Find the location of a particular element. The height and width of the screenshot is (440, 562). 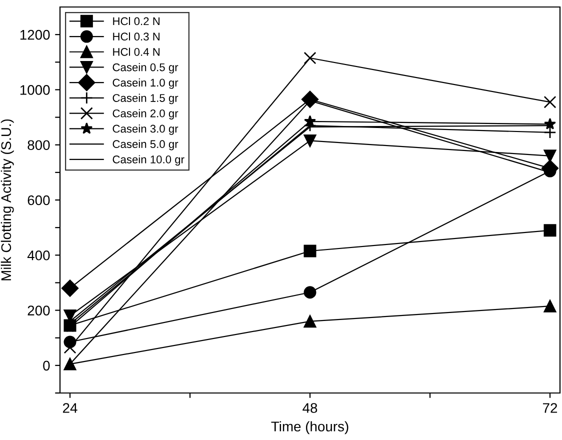

legend-label: Casein 2.0 gr is located at coordinates (145, 114).